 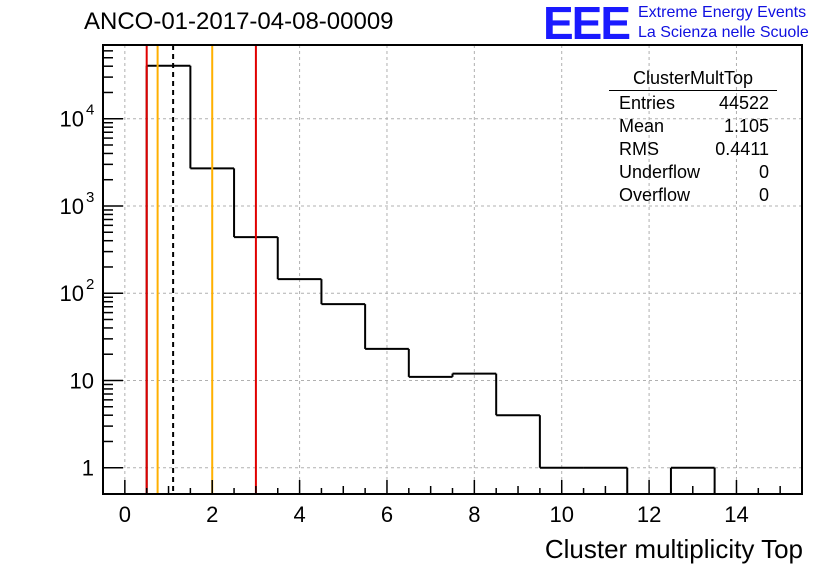 I want to click on chart-title: ANCO-01-2017-04-08-00009, so click(x=239, y=21).